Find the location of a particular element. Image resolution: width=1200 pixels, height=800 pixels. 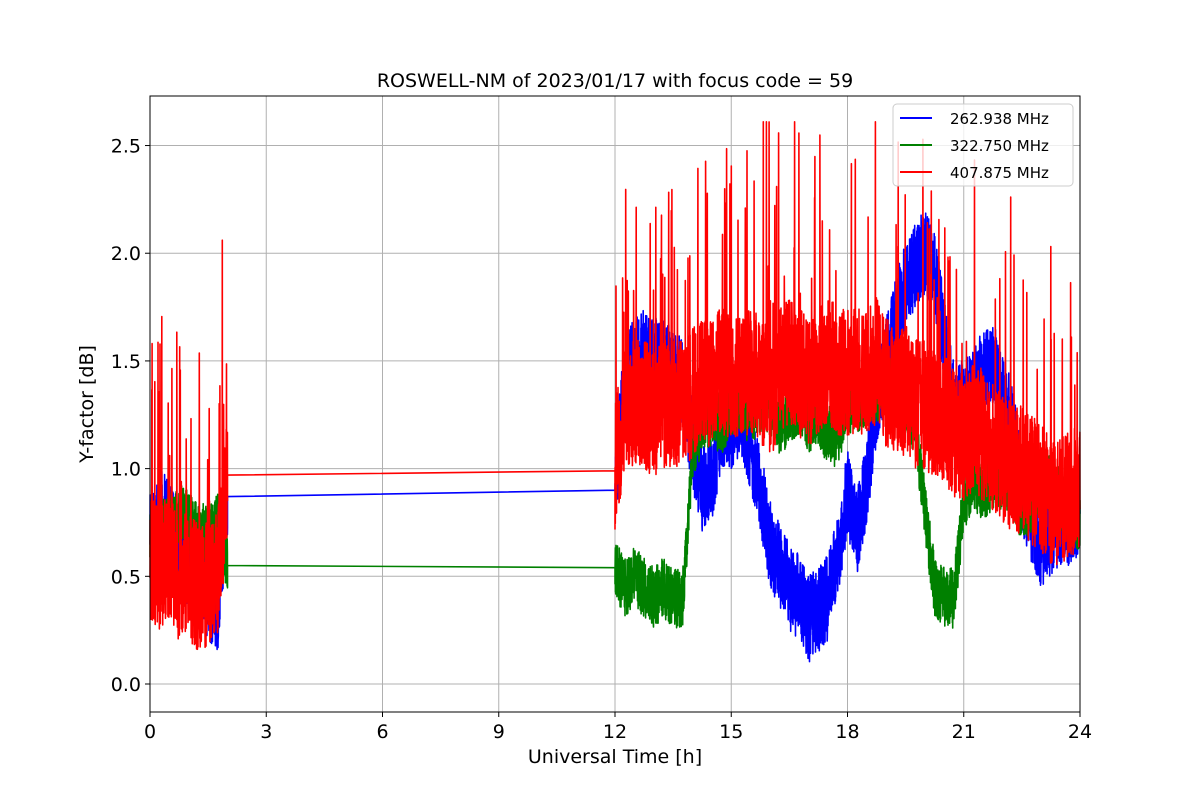

y-axis-ticks: 0.0 0.5 1.0 1.5 2.0 2.5 is located at coordinates (130, 416).